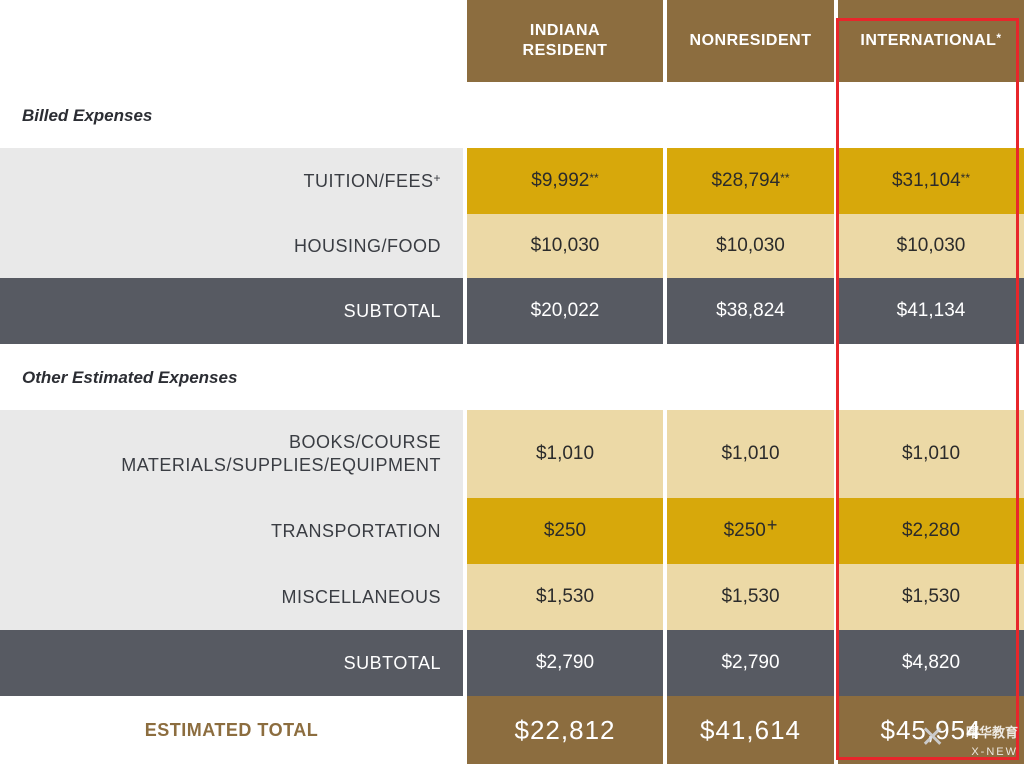 The image size is (1024, 764). I want to click on subtotal-other-nonresident: $2,790, so click(750, 663).